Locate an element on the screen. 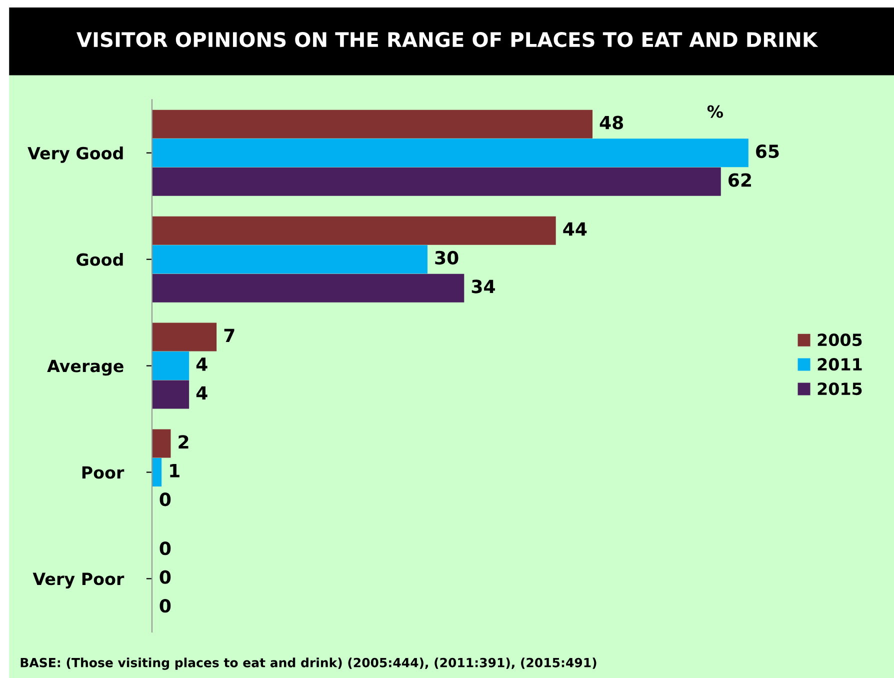 This screenshot has height=678, width=894. data-label: 44 is located at coordinates (575, 229).